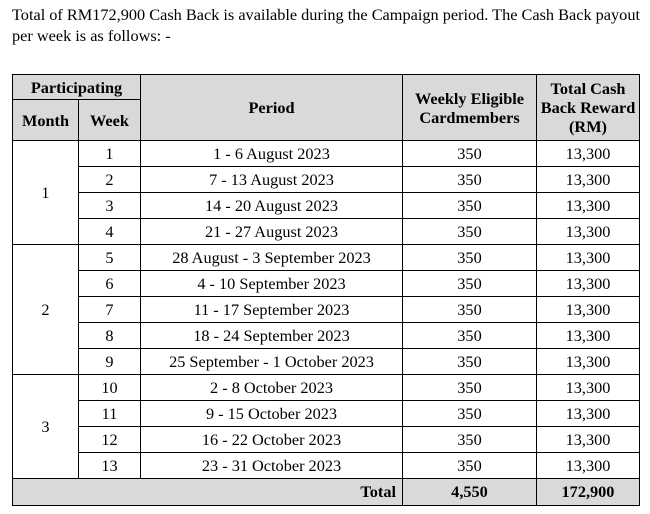 The width and height of the screenshot is (650, 514). Describe the element at coordinates (271, 309) in the screenshot. I see `period-cell: 11 - 17 September 2023` at that location.